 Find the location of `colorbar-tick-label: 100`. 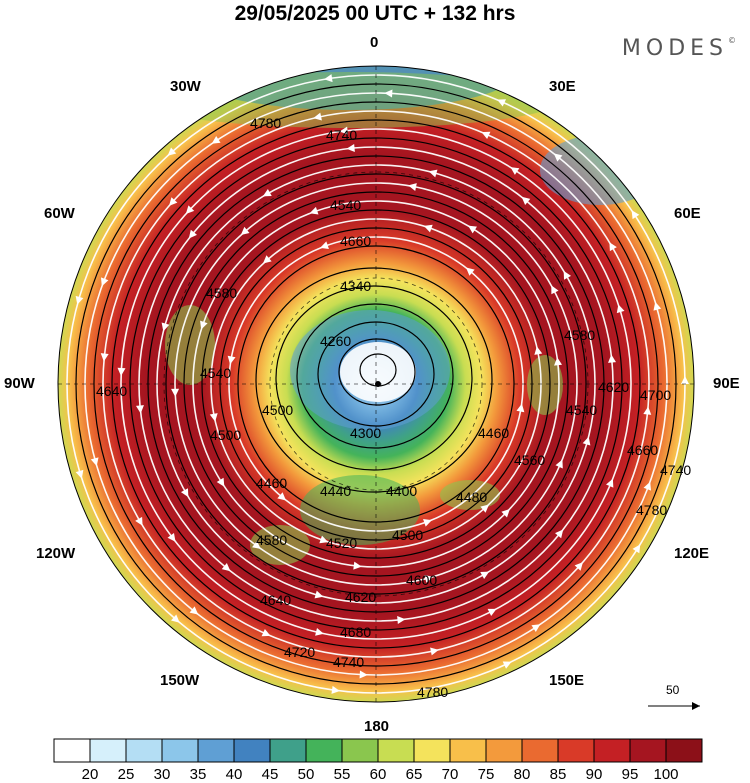

colorbar-tick-label: 100 is located at coordinates (666, 774).